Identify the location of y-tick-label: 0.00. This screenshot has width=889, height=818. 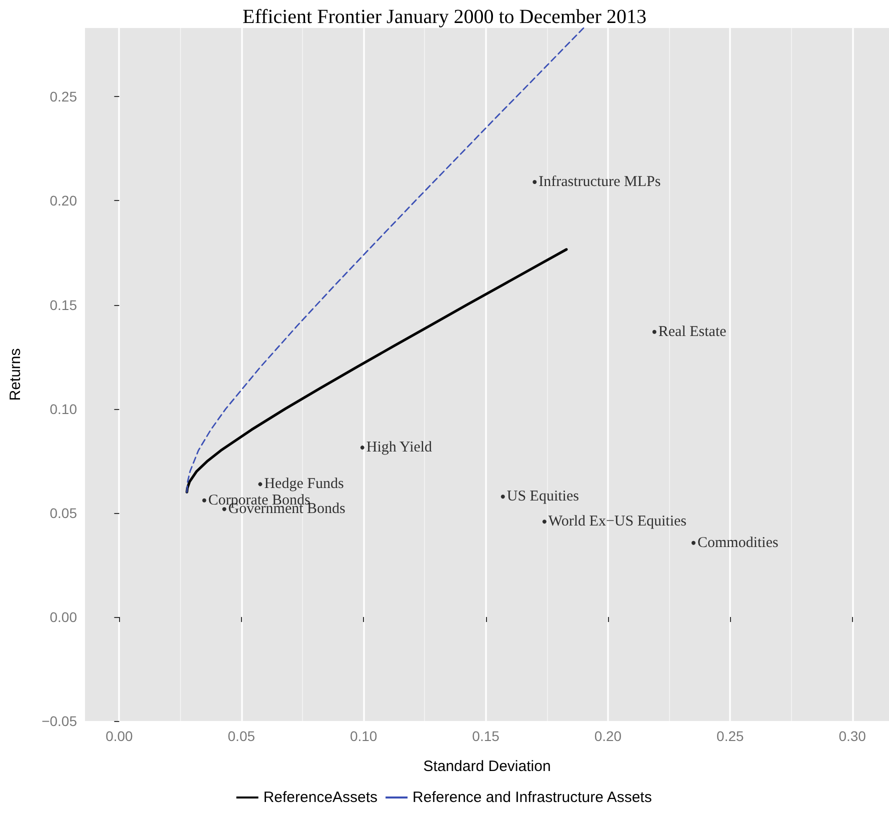
(64, 616).